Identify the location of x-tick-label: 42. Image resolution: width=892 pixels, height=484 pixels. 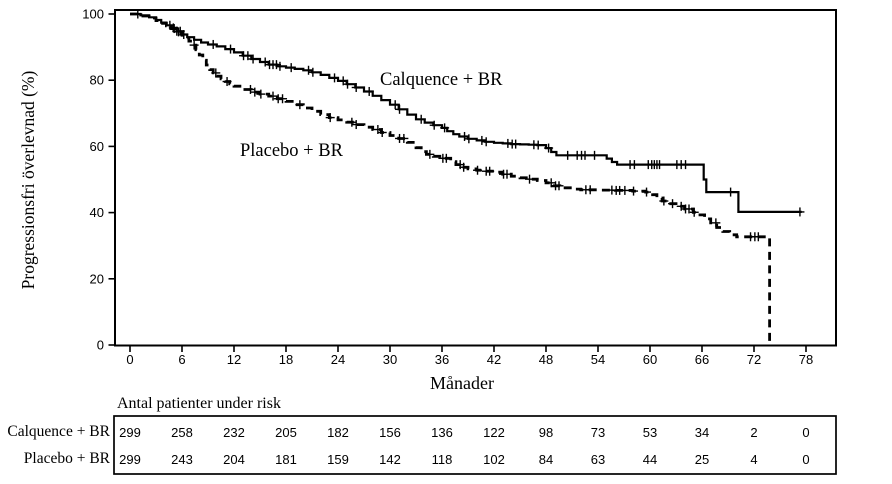
(494, 359).